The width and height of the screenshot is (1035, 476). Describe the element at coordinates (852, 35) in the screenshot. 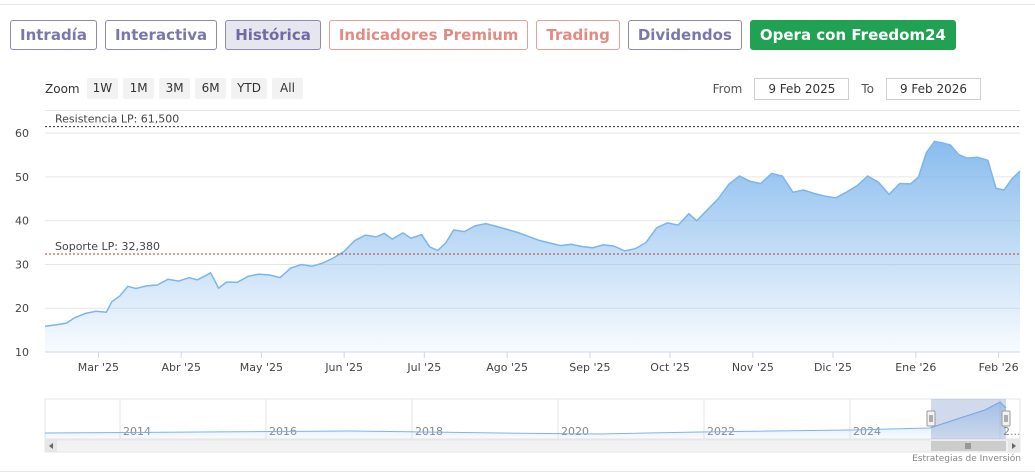

I see `freedom24-cta-button: Opera con Freedom24` at that location.